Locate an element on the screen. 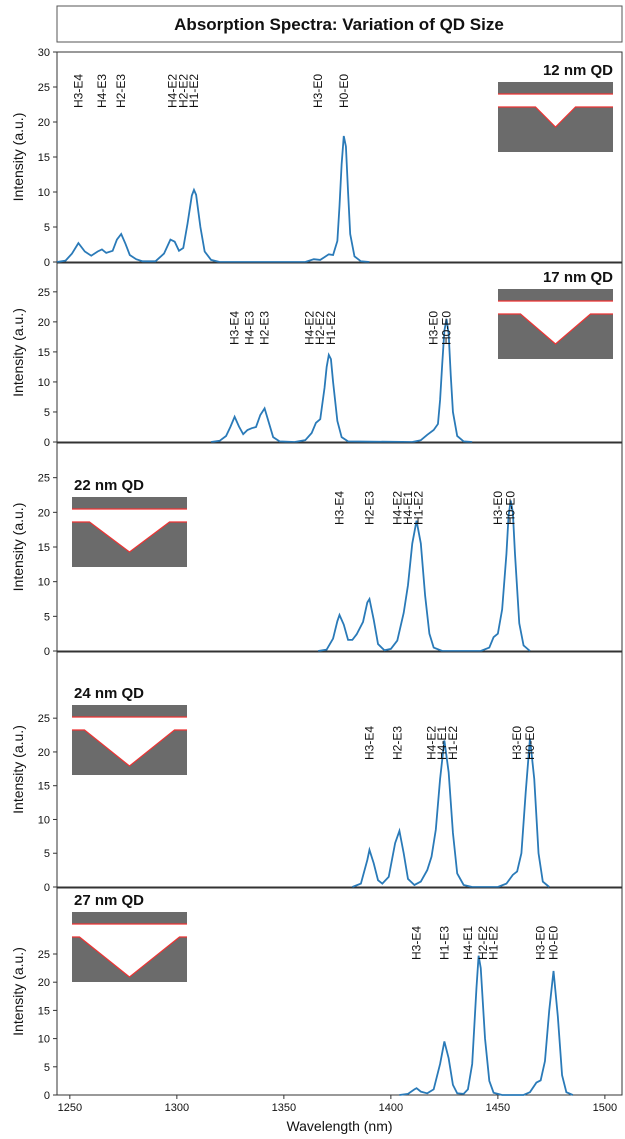  x-tick-label: 1450 is located at coordinates (498, 1108).